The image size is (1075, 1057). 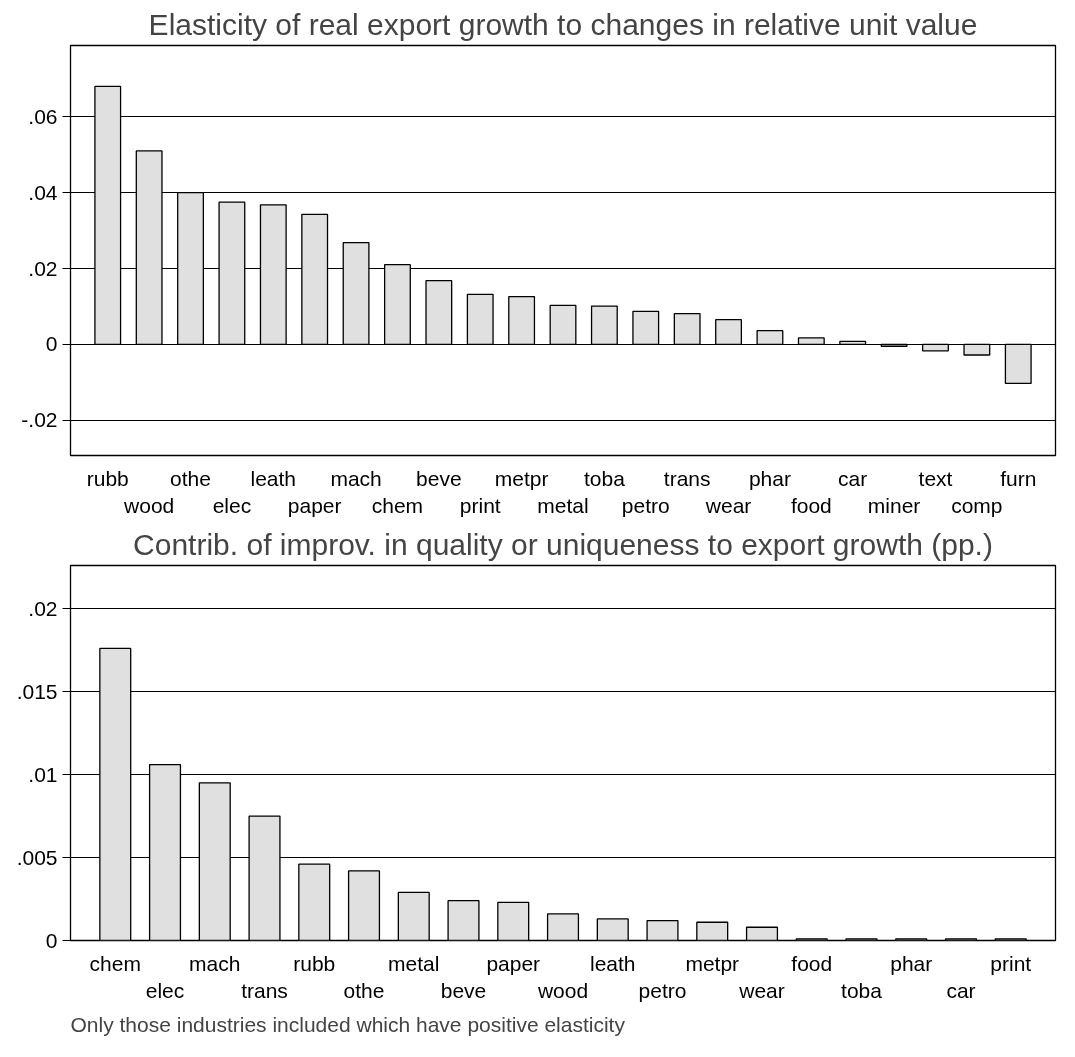 I want to click on x-tick-label: text, so click(x=935, y=478).